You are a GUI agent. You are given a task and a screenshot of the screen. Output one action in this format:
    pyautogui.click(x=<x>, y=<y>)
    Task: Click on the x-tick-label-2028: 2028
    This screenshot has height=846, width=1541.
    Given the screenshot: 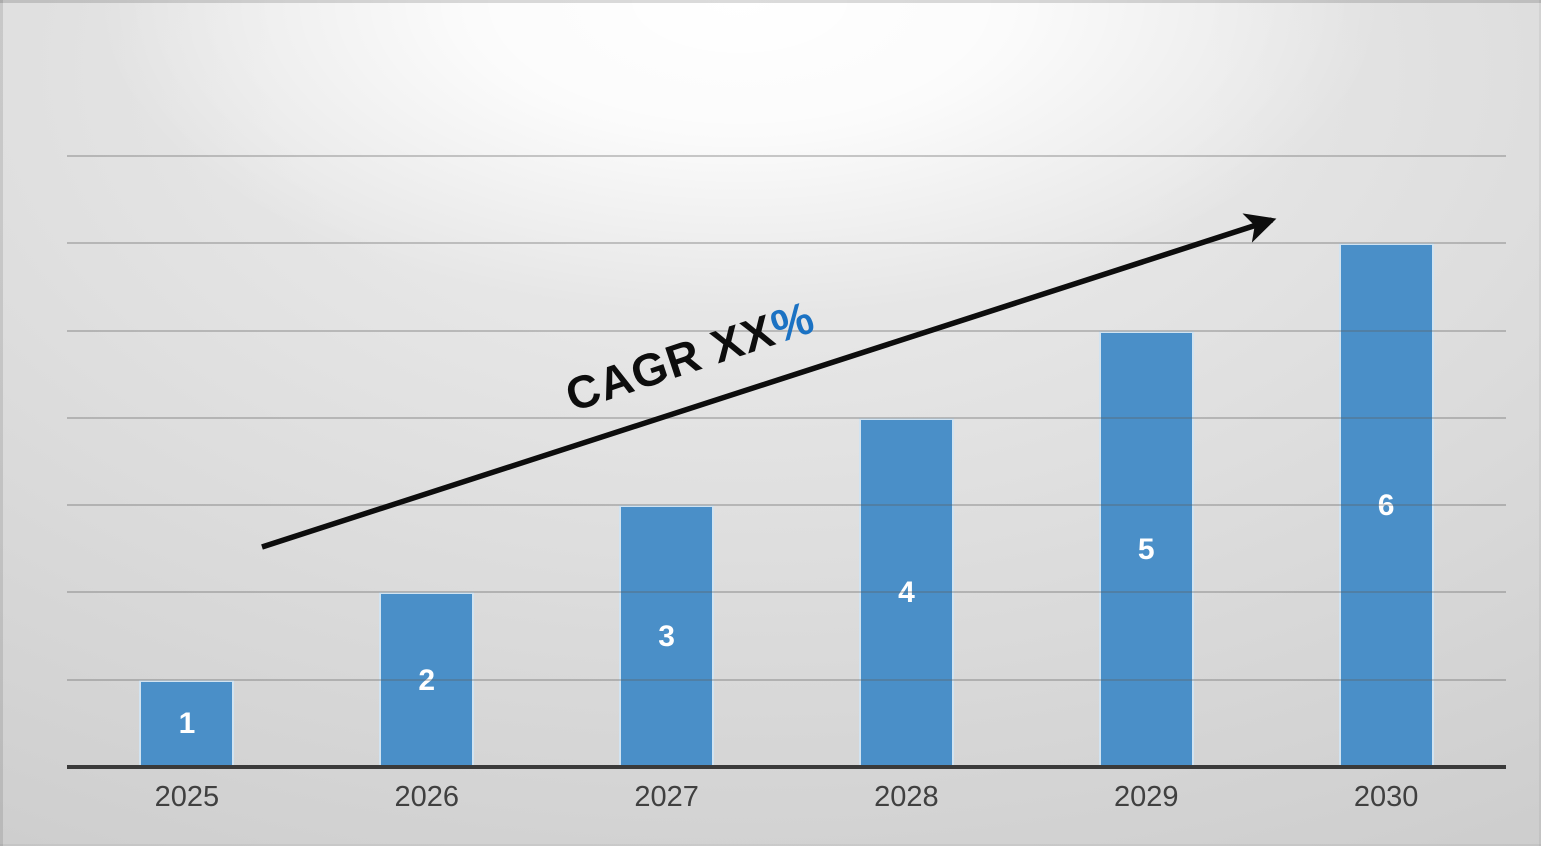 What is the action you would take?
    pyautogui.click(x=906, y=797)
    